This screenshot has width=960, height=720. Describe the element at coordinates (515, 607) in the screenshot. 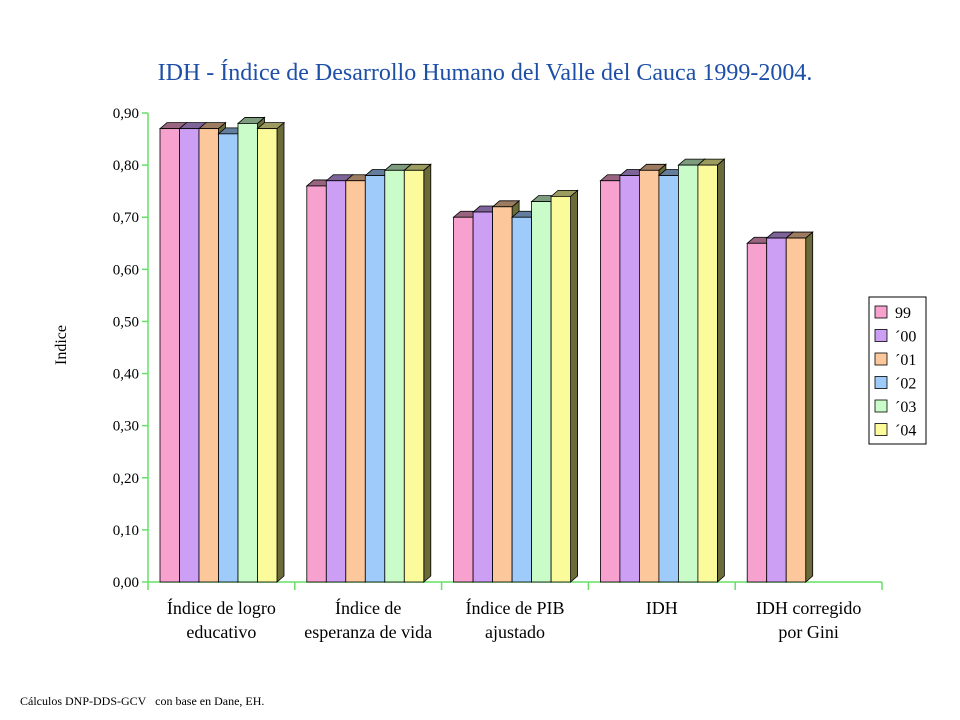

I see `x-category-label: Índice de PIB` at that location.